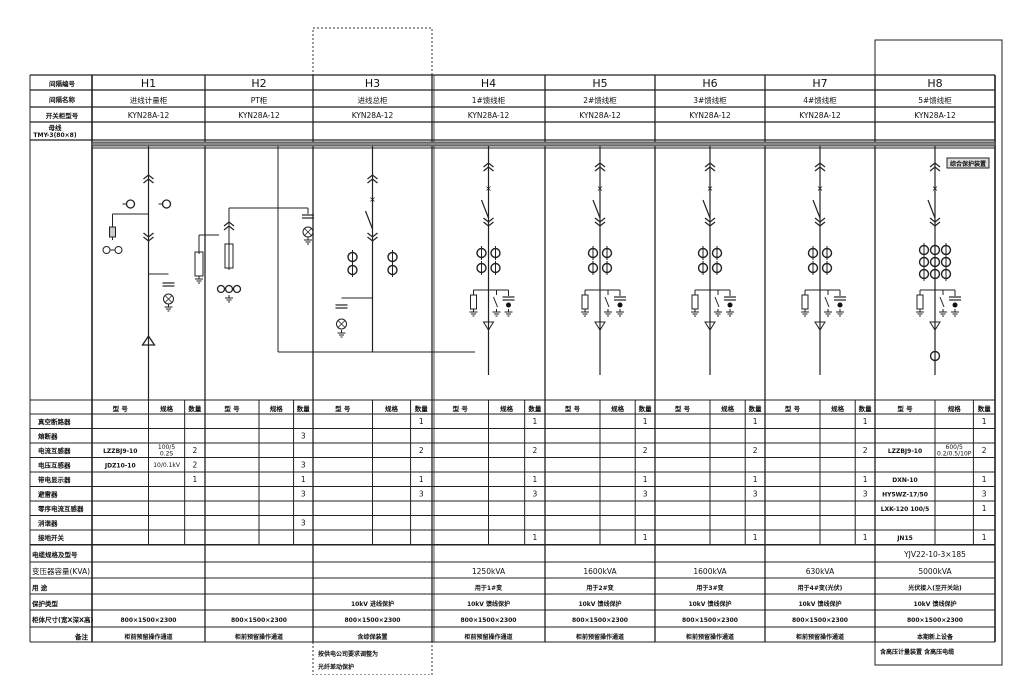 This screenshot has width=1022, height=675. What do you see at coordinates (81, 636) in the screenshot?
I see `row-label-remark: 备注` at bounding box center [81, 636].